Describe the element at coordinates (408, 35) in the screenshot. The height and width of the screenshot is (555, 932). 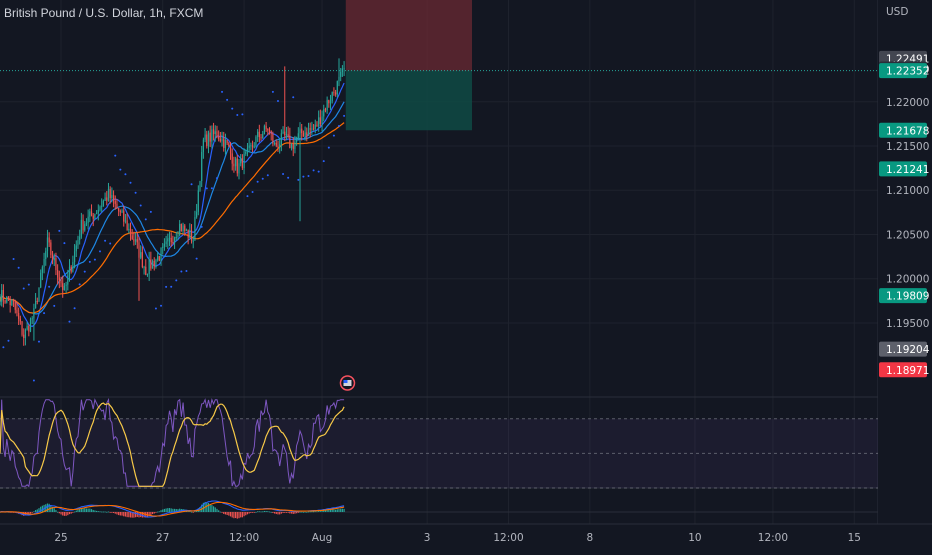
I see `stop-loss-zone` at that location.